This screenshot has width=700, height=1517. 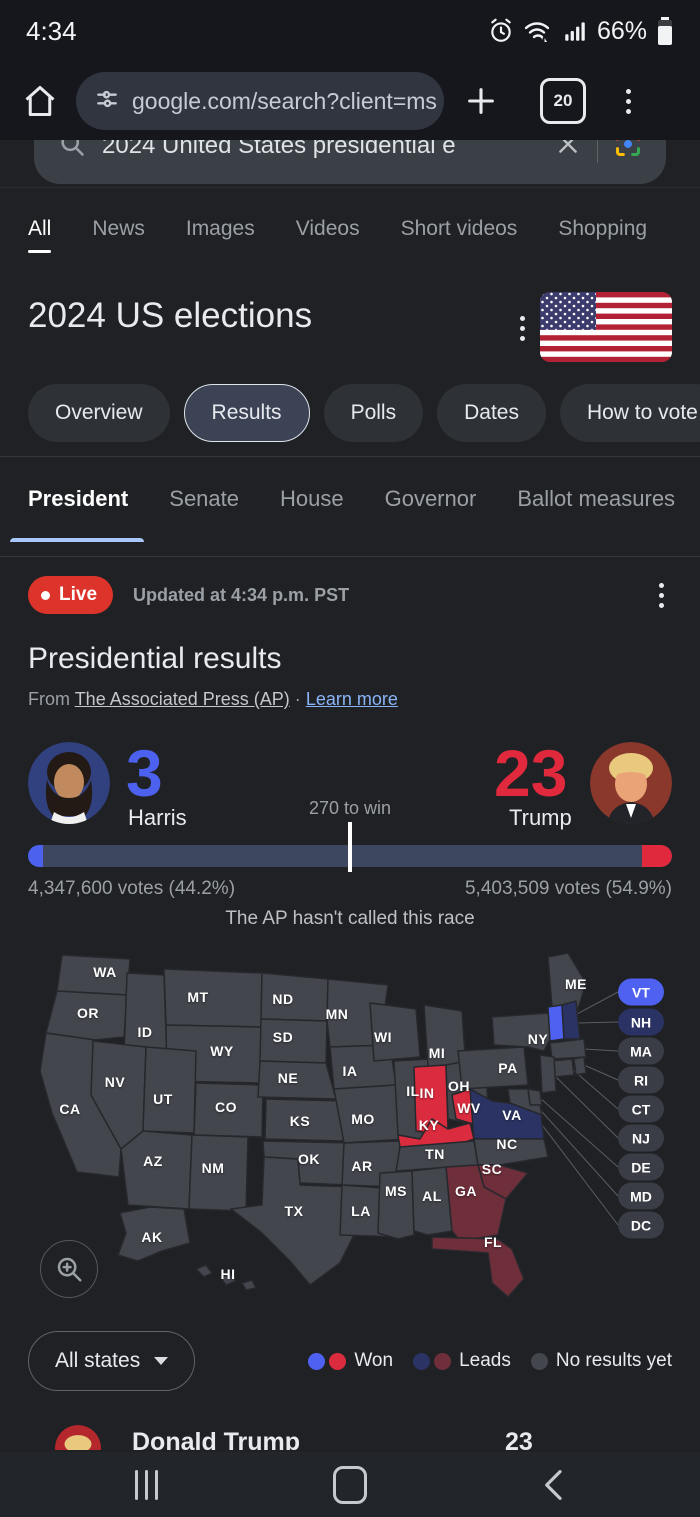 I want to click on state-pill-MA: MA, so click(x=641, y=1051).